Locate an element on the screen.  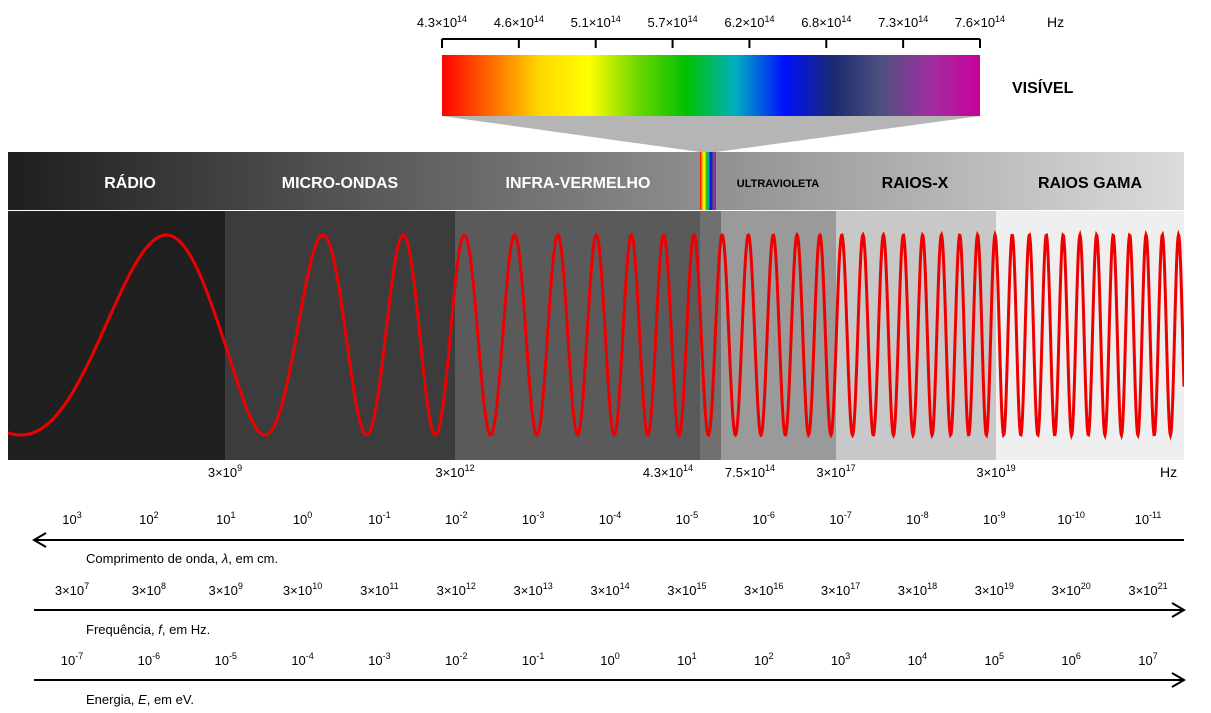
frequency-tick-label: 3×10²¹ is located at coordinates (1147, 589).